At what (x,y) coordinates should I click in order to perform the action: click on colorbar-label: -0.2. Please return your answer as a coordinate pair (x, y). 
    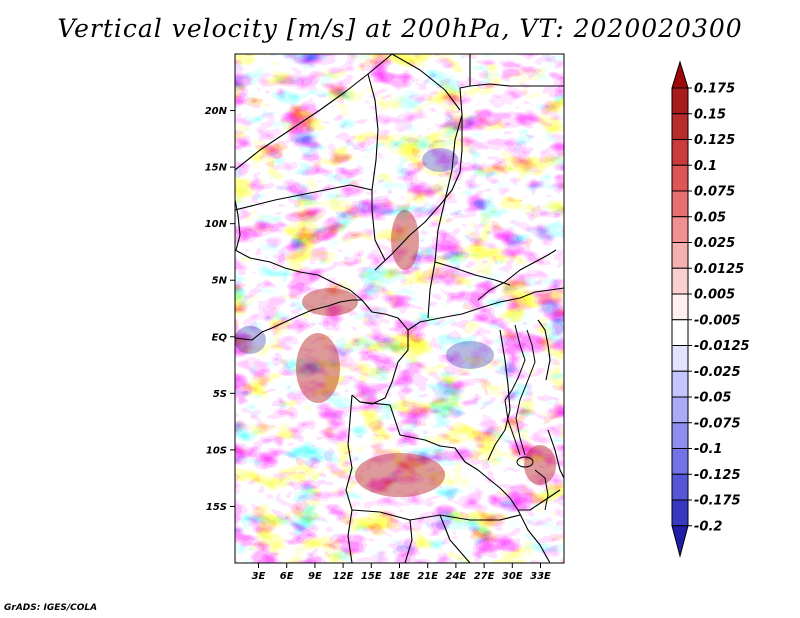
    Looking at the image, I should click on (708, 526).